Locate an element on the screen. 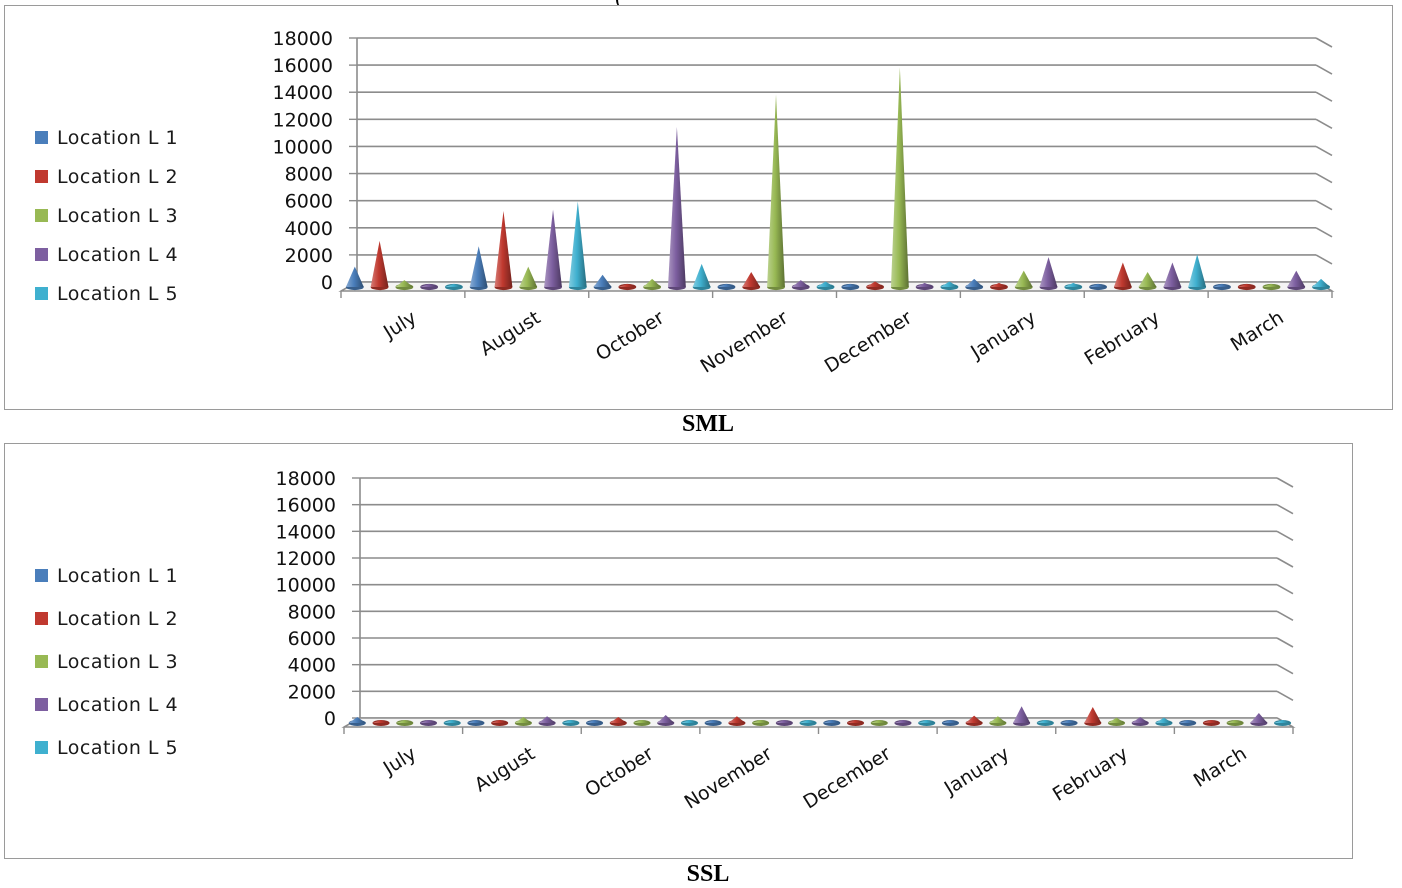 This screenshot has height=888, width=1402. y-tick-label: 4000 is located at coordinates (312, 666).